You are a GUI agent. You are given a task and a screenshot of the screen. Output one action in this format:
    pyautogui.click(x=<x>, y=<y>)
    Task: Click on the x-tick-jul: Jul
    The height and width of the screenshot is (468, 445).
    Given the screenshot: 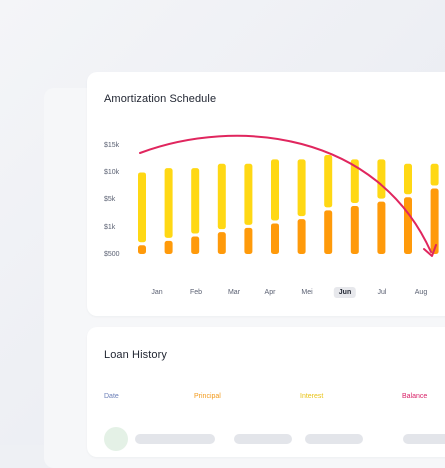 What is the action you would take?
    pyautogui.click(x=382, y=292)
    